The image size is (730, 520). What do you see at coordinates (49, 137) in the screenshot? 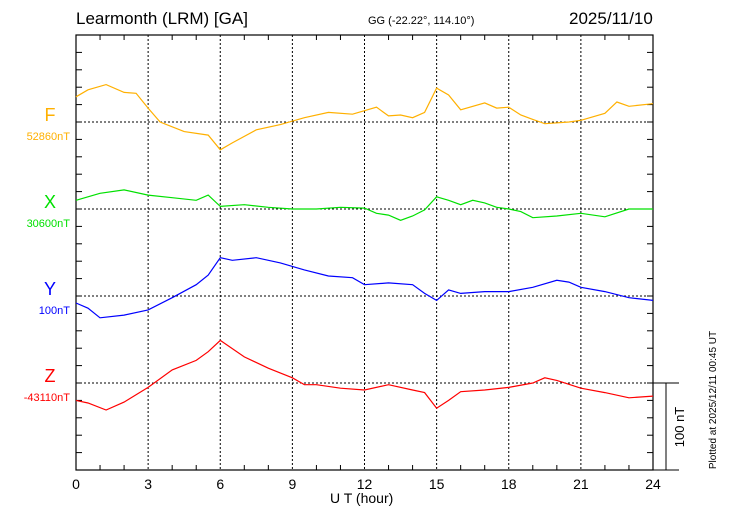
I see `series-baseline-label: 52860nT` at bounding box center [49, 137].